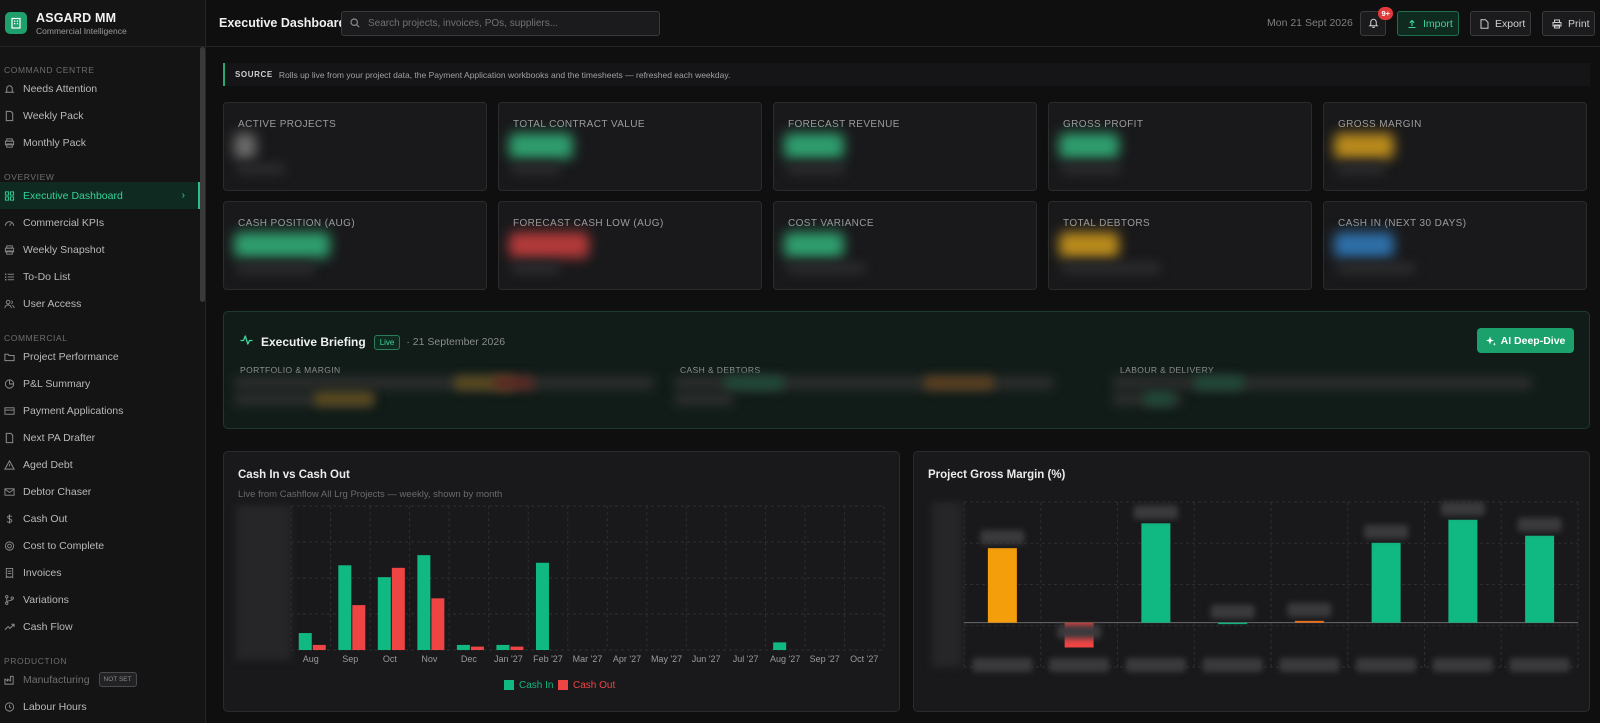 Image resolution: width=1600 pixels, height=723 pixels. I want to click on kpi-card-forecast-revenue: FORECAST REVENUE, so click(905, 146).